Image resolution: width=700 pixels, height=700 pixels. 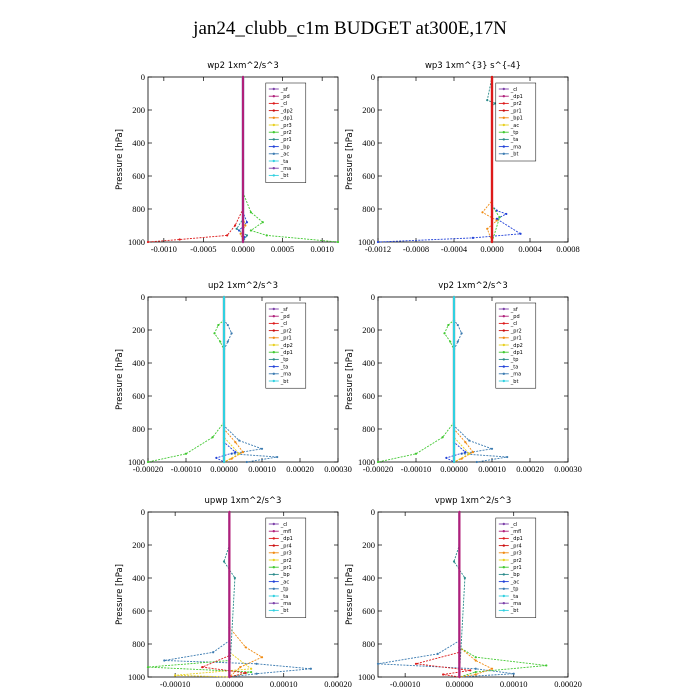 What do you see at coordinates (568, 469) in the screenshot?
I see `x-tick-label: 0.00030` at bounding box center [568, 469].